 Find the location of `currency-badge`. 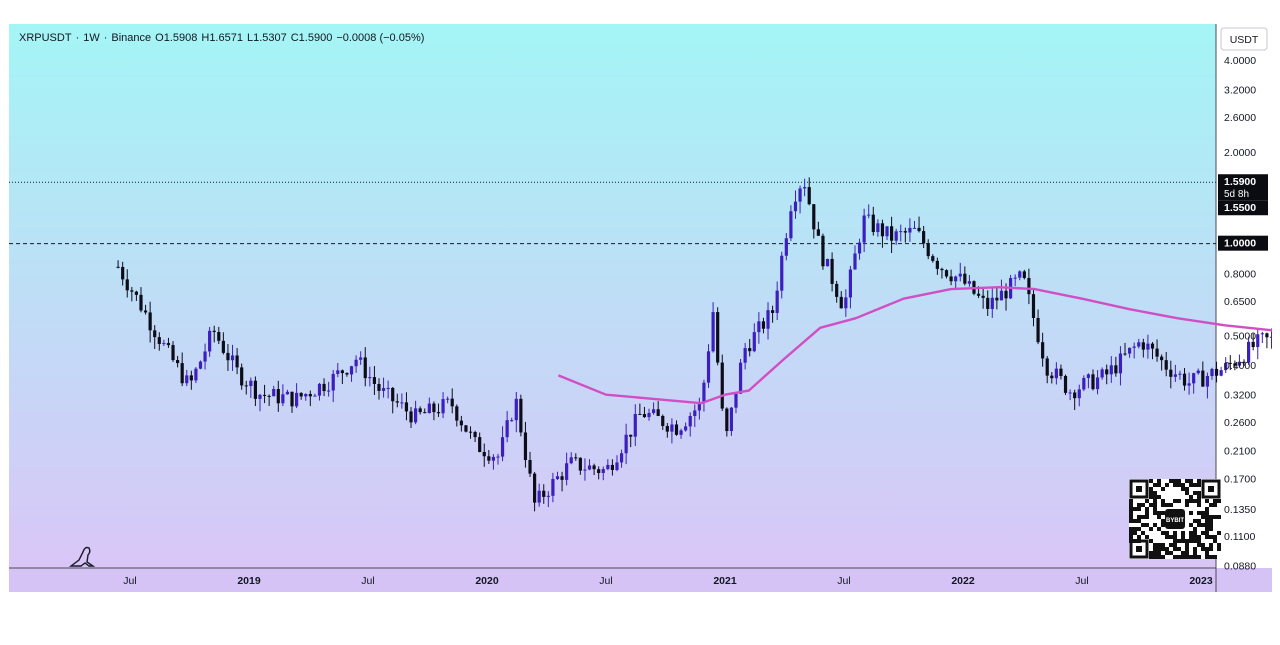

currency-badge is located at coordinates (1244, 39).